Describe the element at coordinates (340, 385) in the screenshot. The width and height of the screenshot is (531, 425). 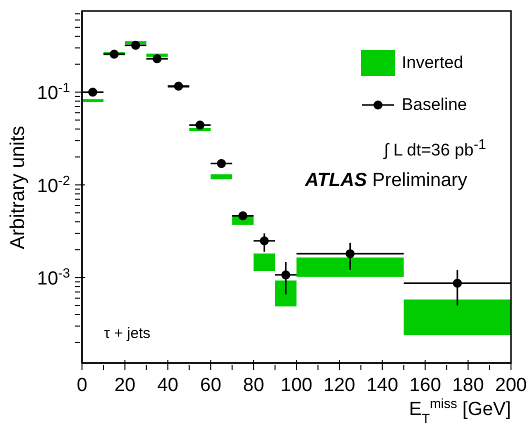
I see `x-tick-label: 120` at that location.